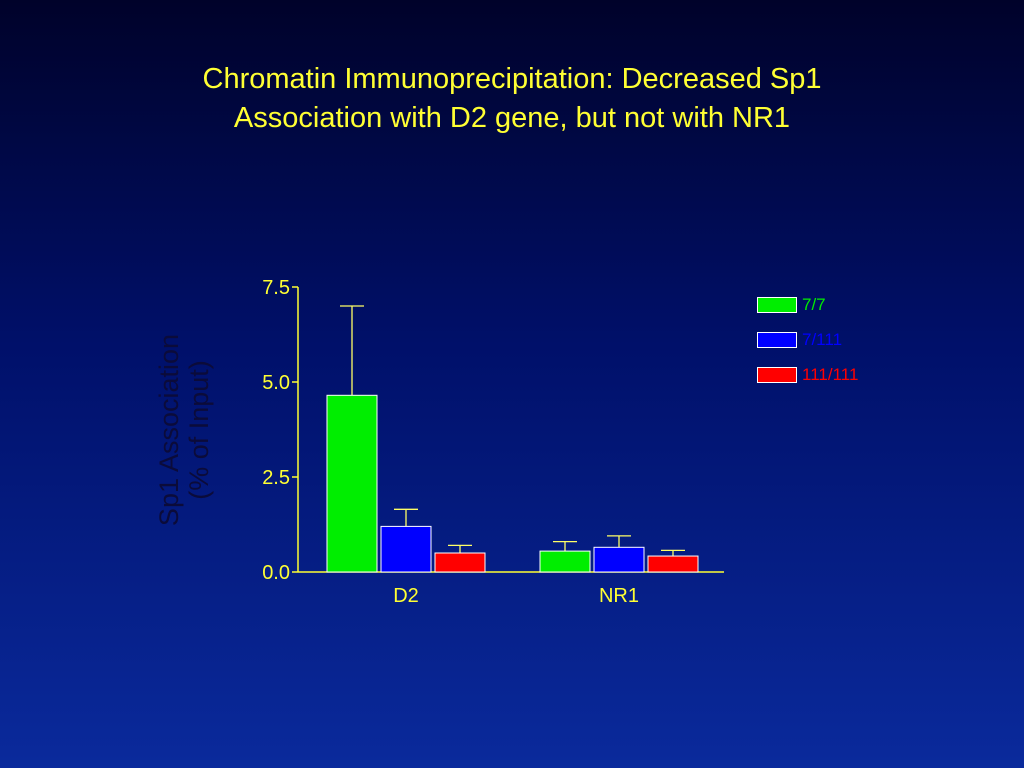  I want to click on y-tick-label: 2.5, so click(276, 478).